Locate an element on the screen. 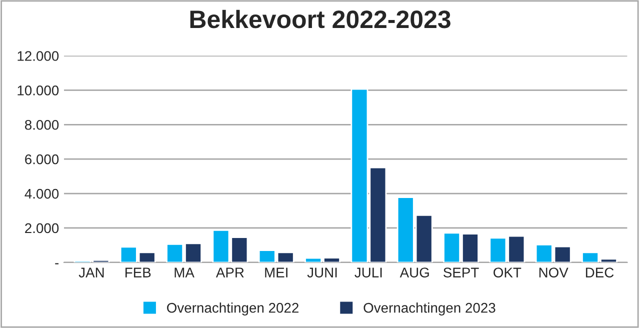 The height and width of the screenshot is (328, 640). x-tick-label: APR is located at coordinates (230, 273).